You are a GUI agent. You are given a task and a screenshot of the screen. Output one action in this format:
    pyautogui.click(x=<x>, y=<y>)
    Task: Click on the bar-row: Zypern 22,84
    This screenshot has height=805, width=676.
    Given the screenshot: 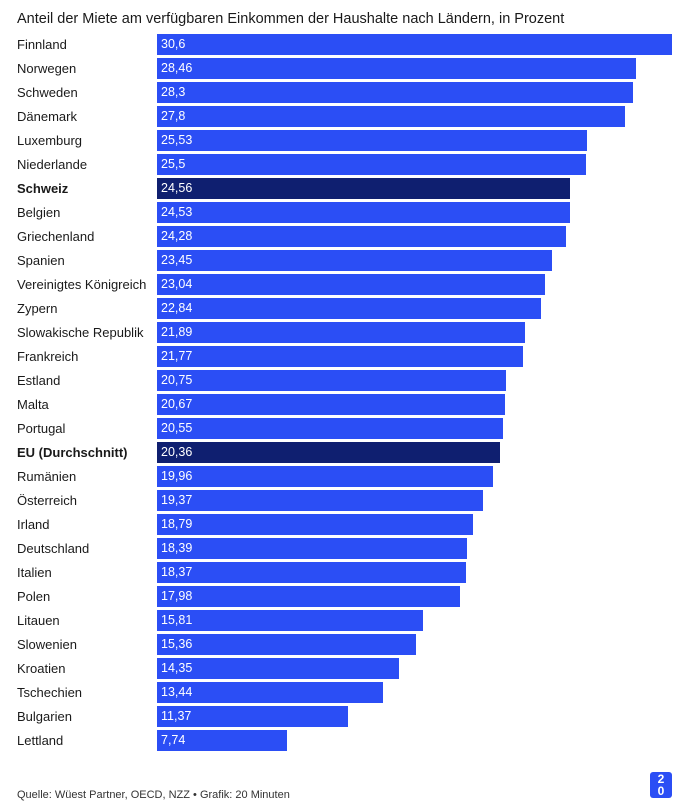 What is the action you would take?
    pyautogui.click(x=338, y=310)
    